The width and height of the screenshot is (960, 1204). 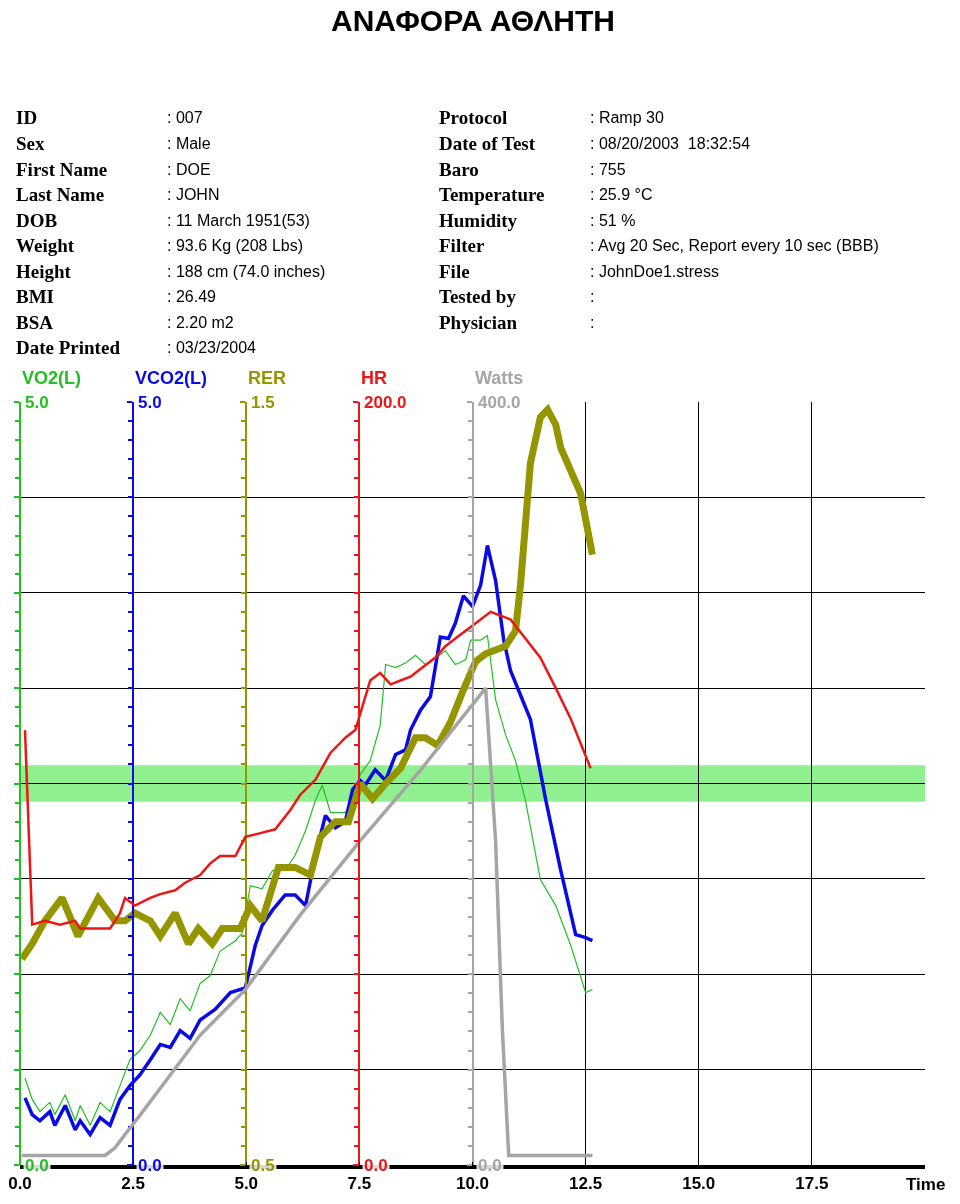 What do you see at coordinates (499, 378) in the screenshot?
I see `y2-axis-title: Watts` at bounding box center [499, 378].